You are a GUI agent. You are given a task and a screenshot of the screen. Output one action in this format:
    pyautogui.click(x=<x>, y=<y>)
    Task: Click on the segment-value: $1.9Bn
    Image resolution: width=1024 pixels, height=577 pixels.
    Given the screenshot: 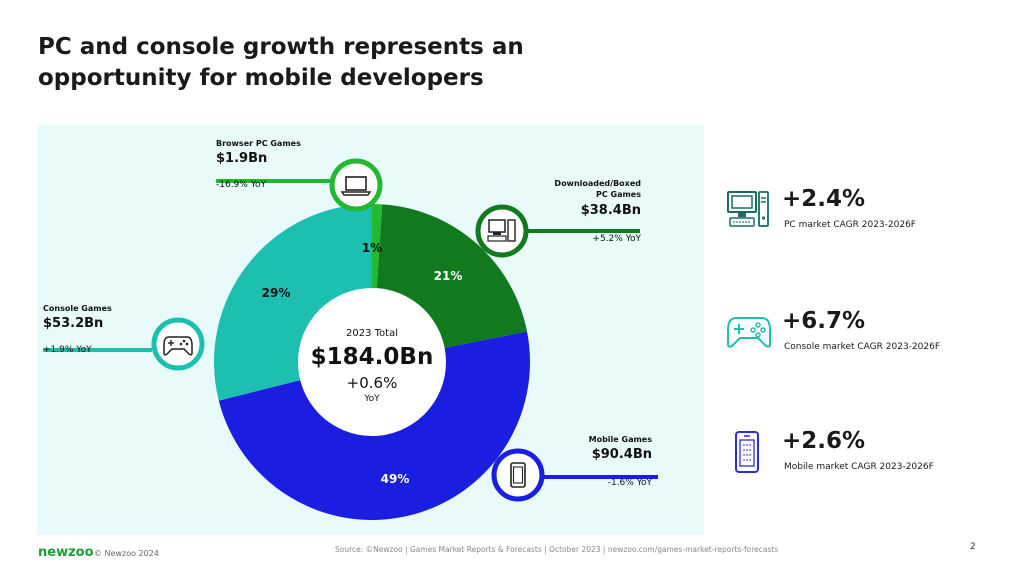 What is the action you would take?
    pyautogui.click(x=242, y=158)
    